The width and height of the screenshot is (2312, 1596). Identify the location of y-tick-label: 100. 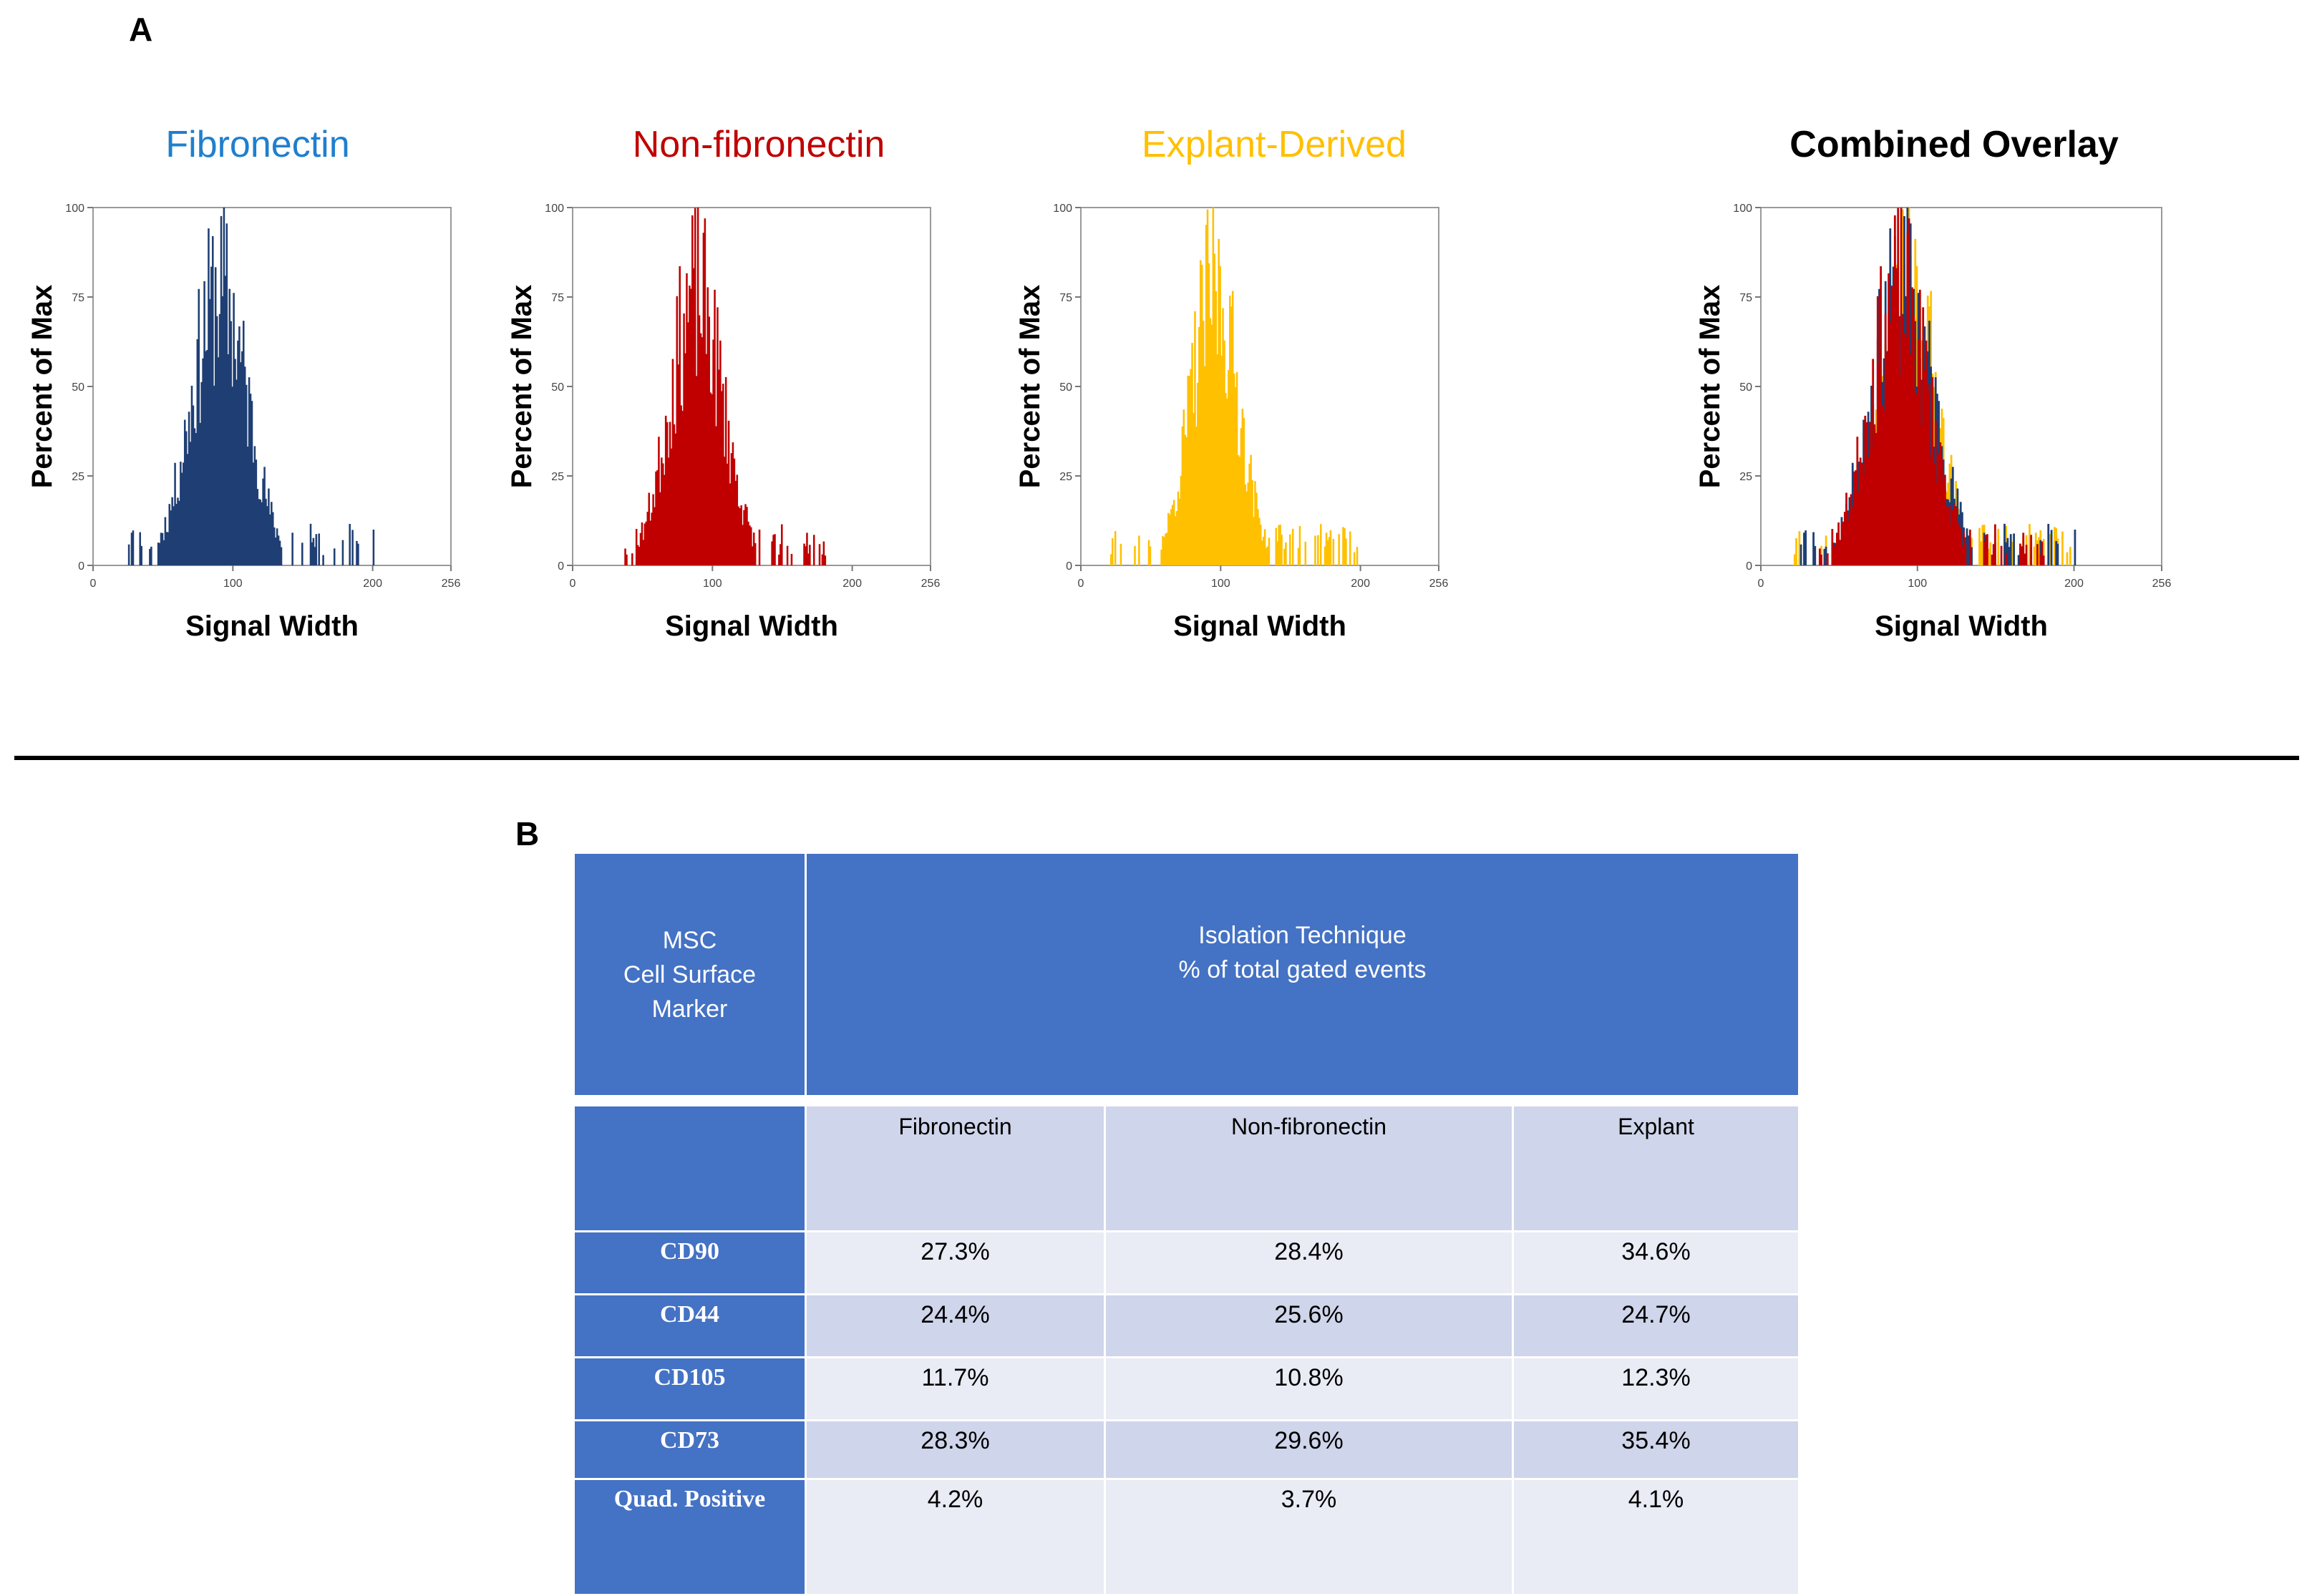
(74, 209).